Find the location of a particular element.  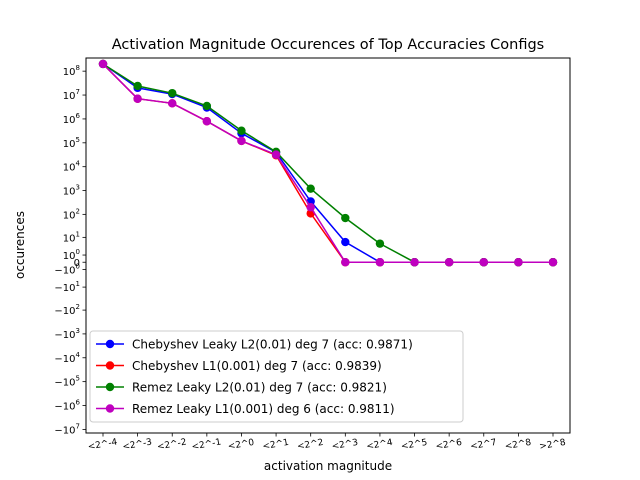

x-tick-label: <2^0 is located at coordinates (241, 445).